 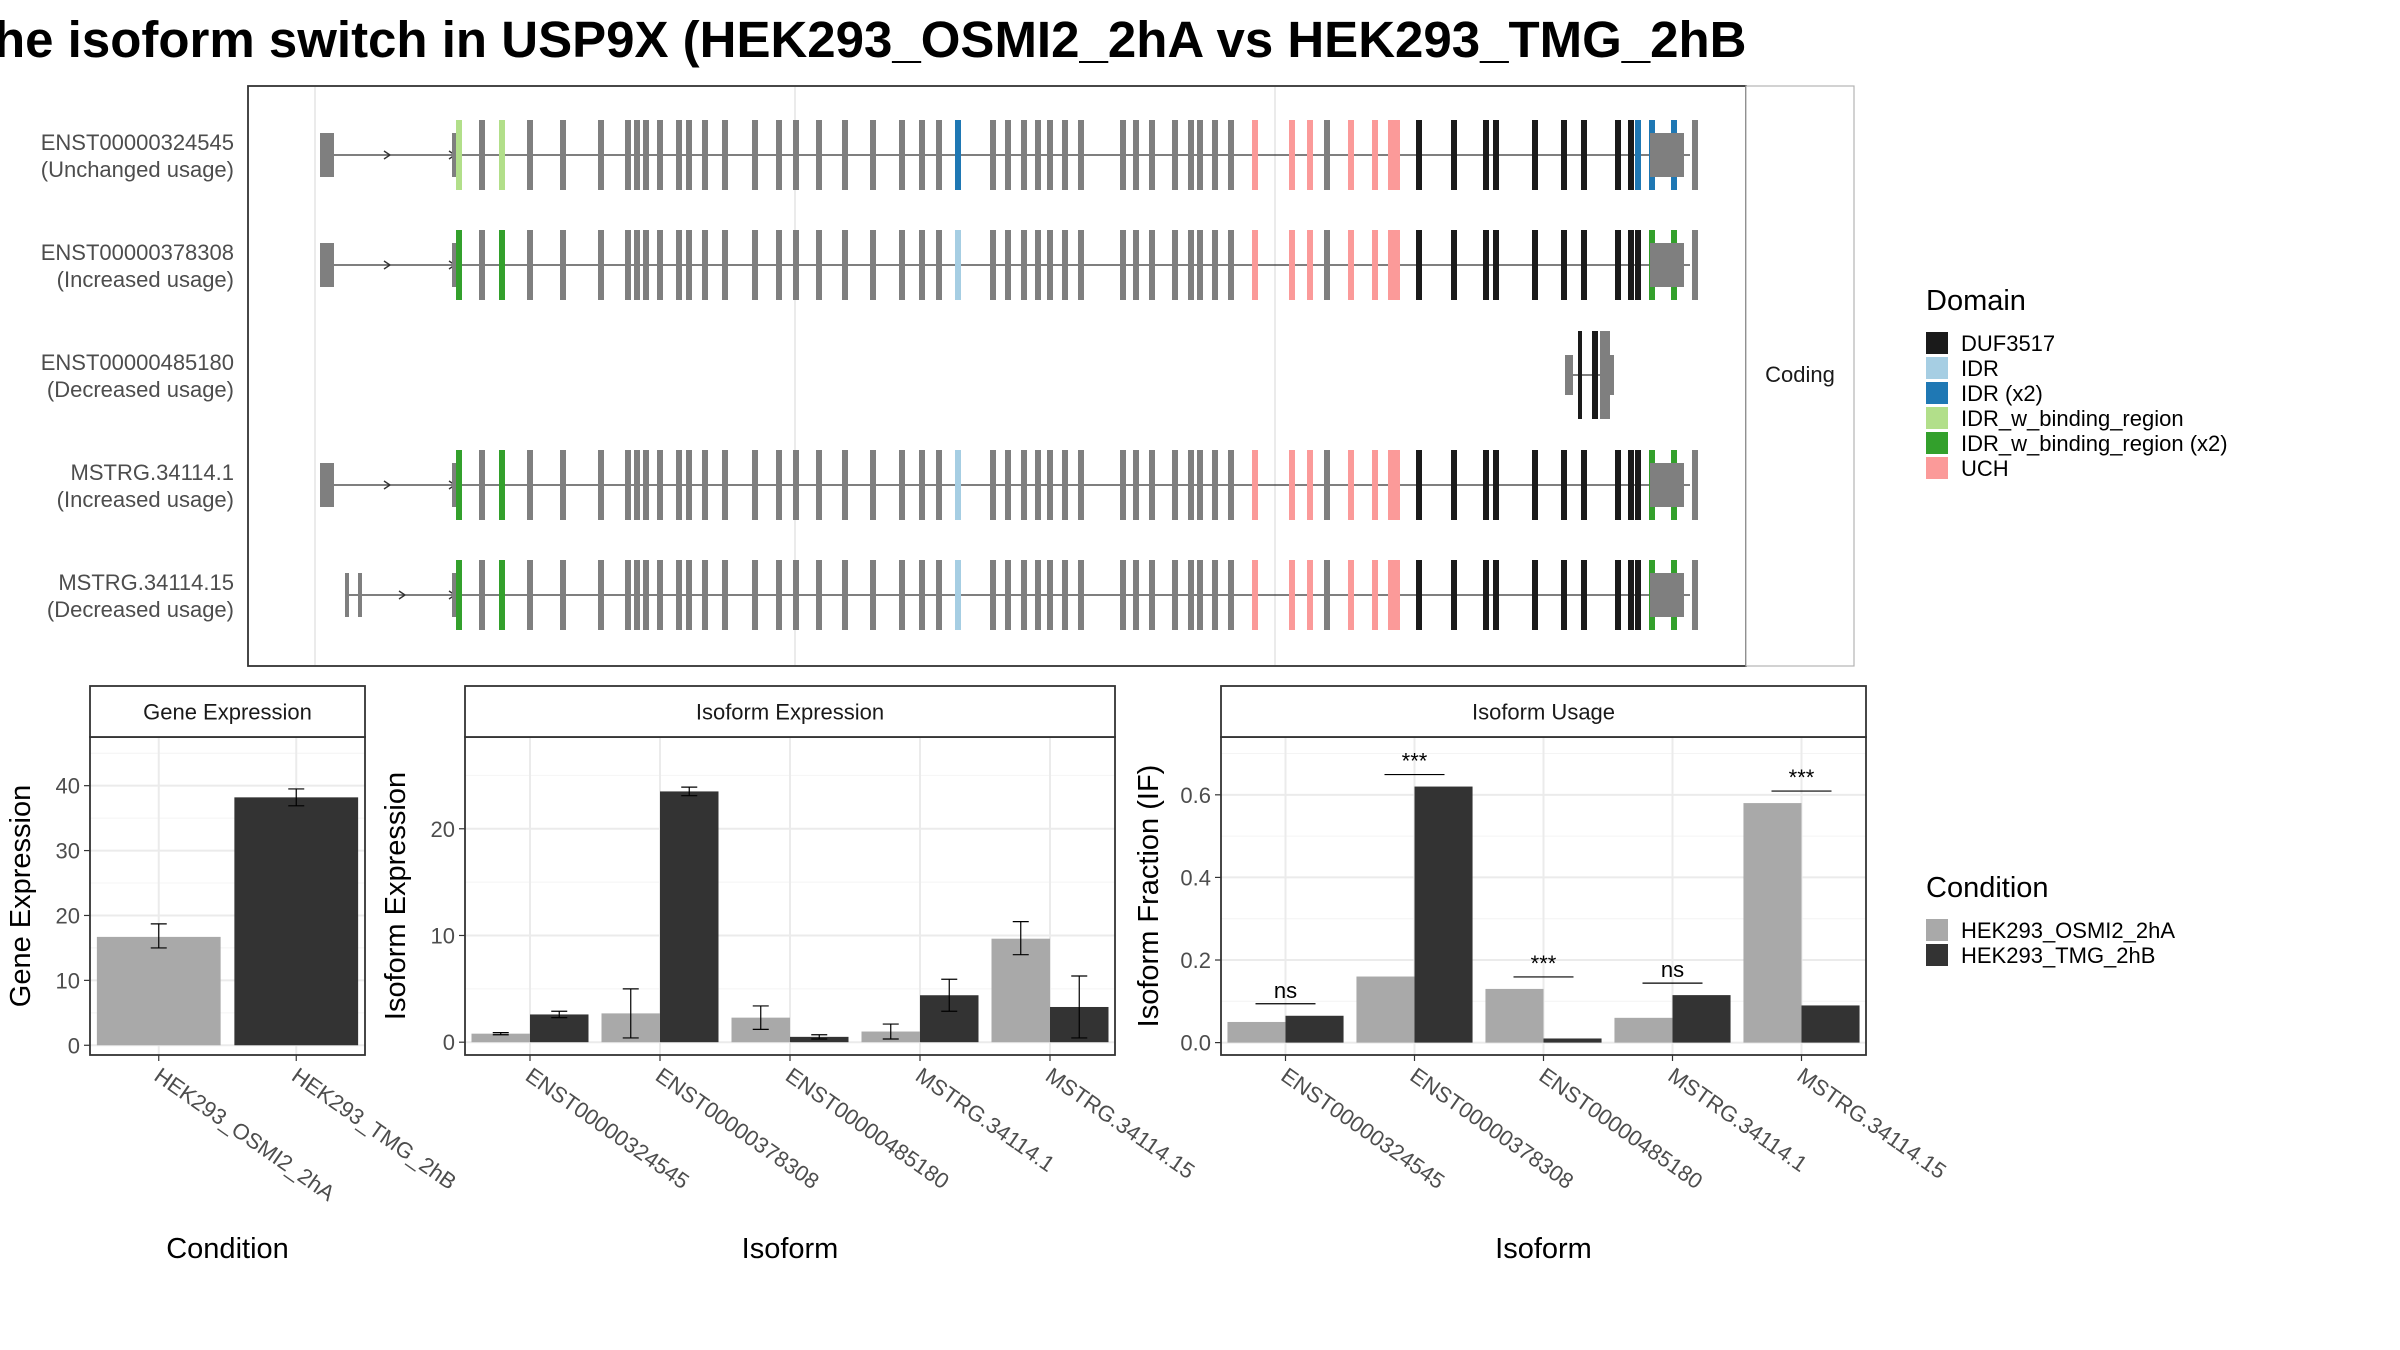 What do you see at coordinates (1195, 960) in the screenshot?
I see `y-tick-label: 0.2` at bounding box center [1195, 960].